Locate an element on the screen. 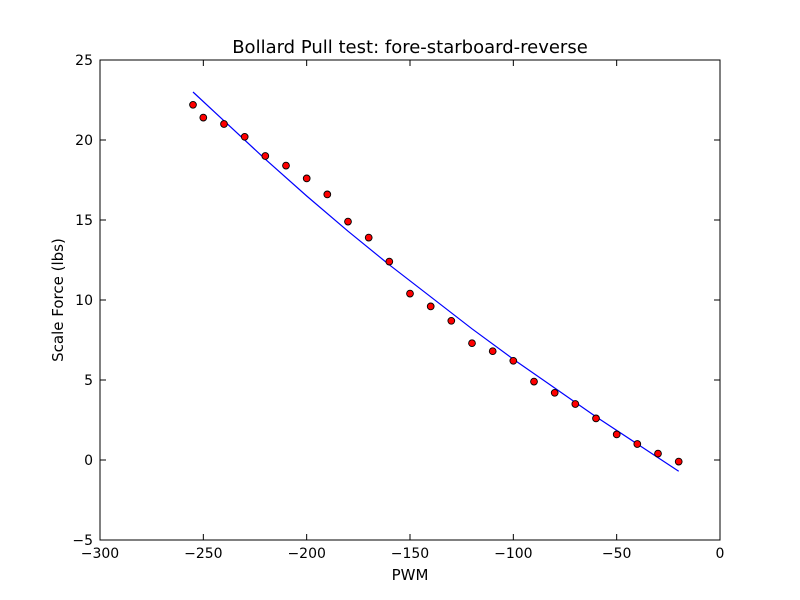  x-tick-label: 0 is located at coordinates (720, 554).